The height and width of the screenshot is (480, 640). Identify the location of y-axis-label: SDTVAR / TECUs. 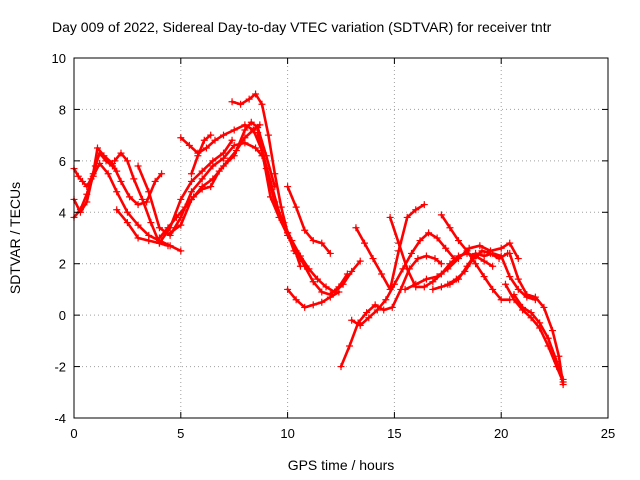
(15, 238).